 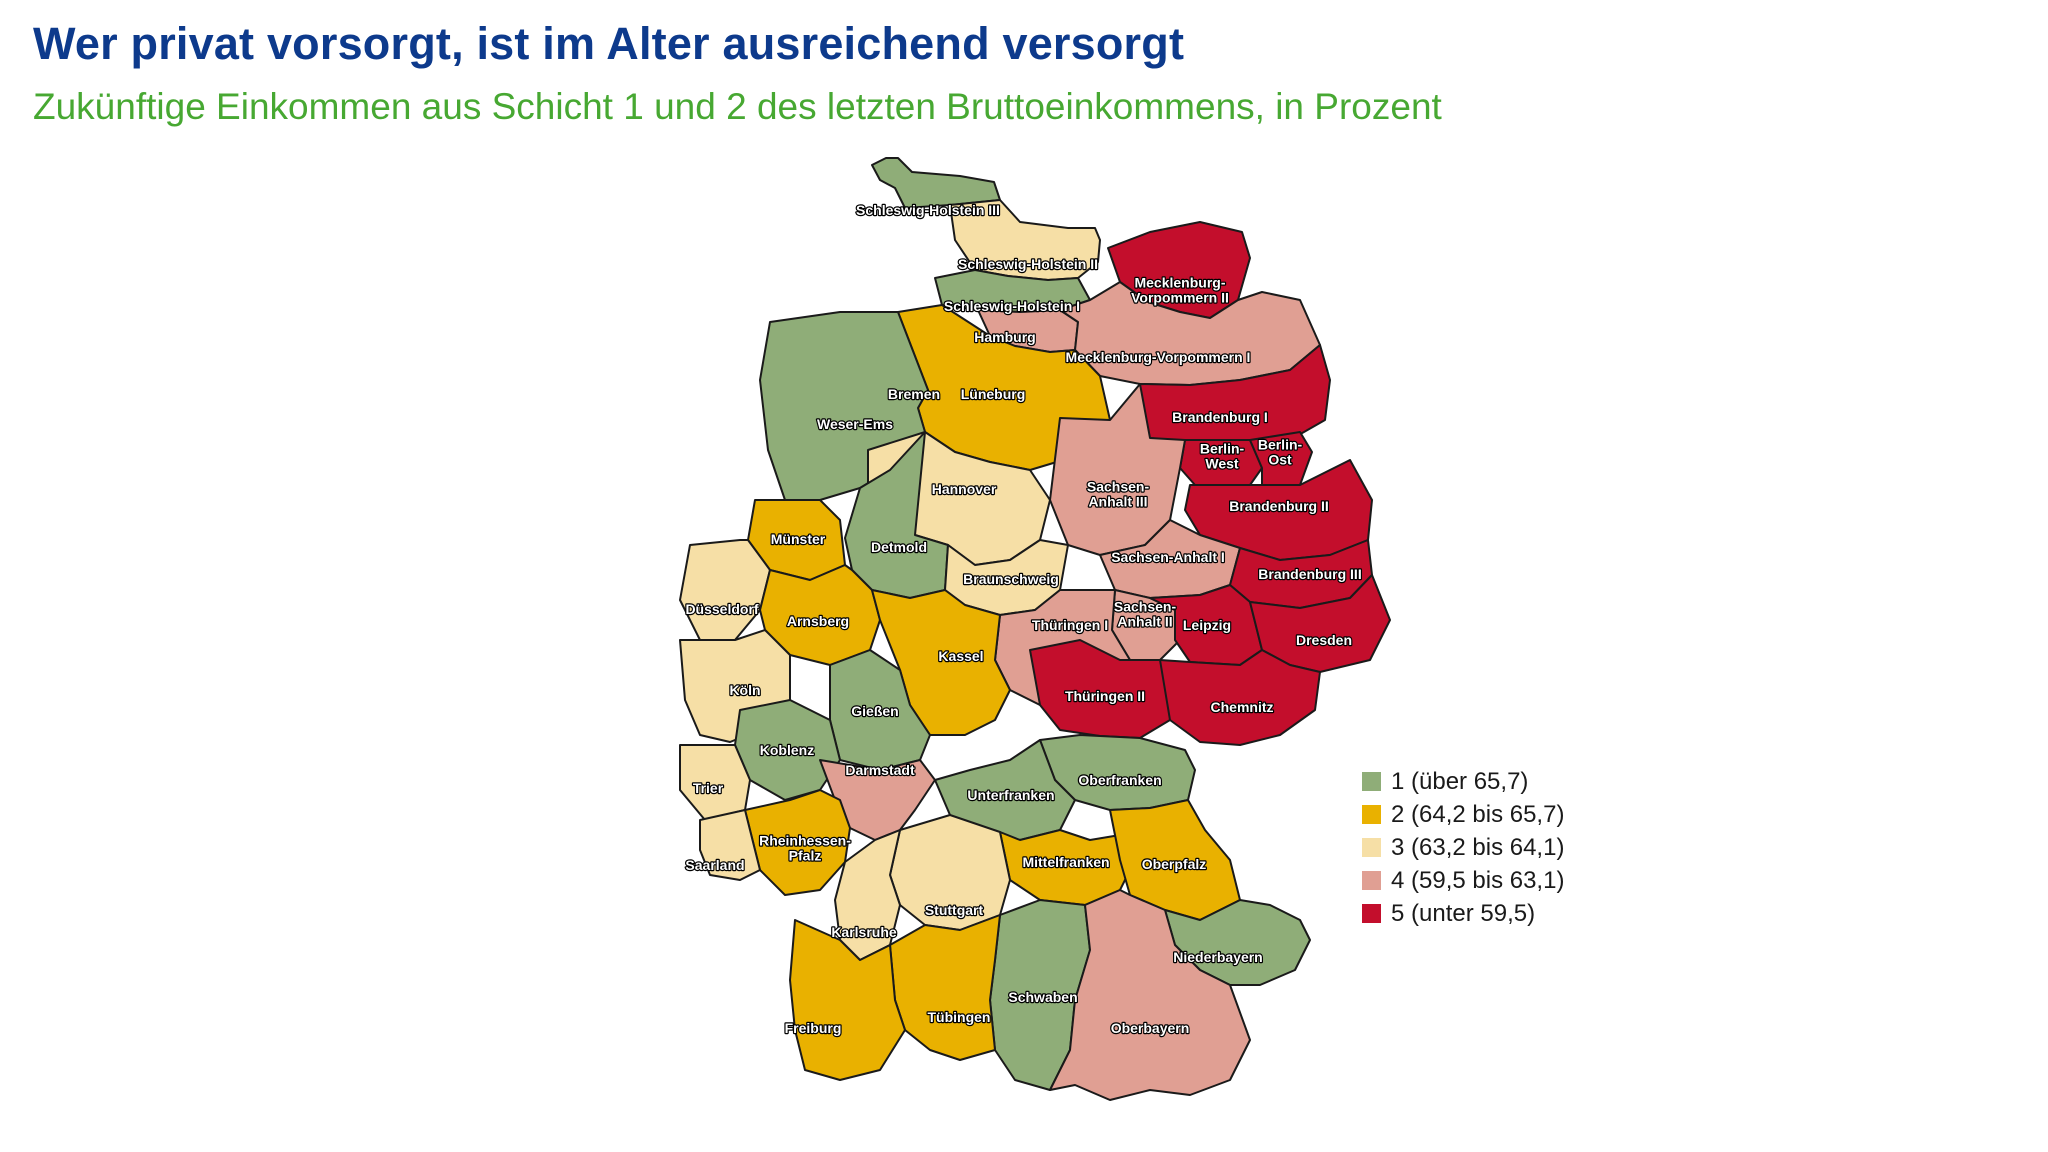 I want to click on region-label-schleswig-holstein-ii: Schleswig-Holstein II, so click(x=1028, y=264).